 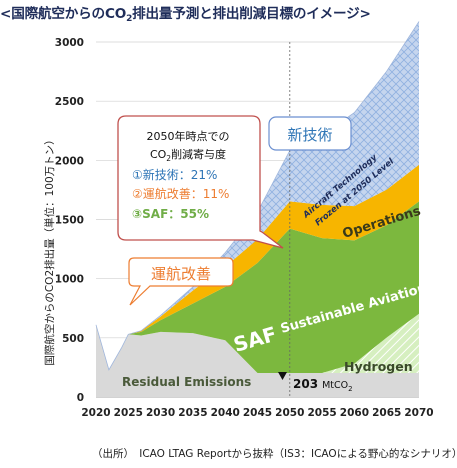 What do you see at coordinates (160, 413) in the screenshot?
I see `x-tick-label: 2030` at bounding box center [160, 413].